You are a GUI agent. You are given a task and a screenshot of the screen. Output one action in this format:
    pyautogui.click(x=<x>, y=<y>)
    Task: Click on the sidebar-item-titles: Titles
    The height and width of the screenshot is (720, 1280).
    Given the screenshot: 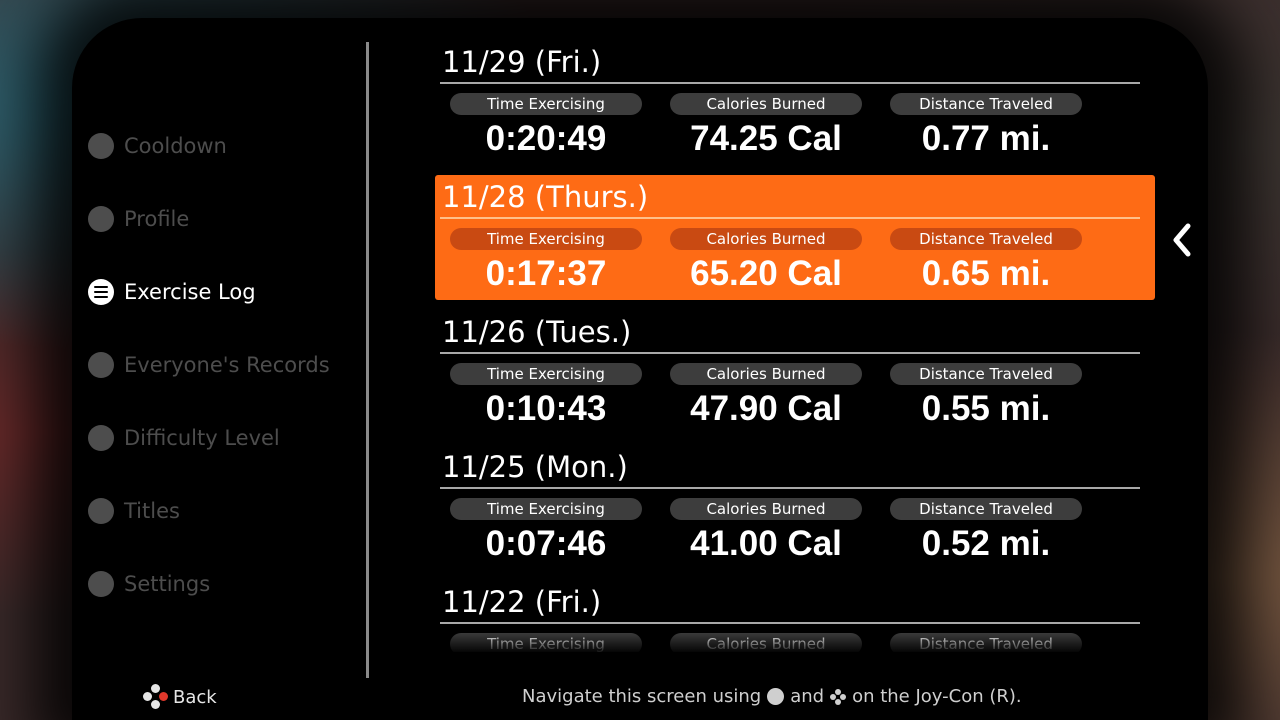 What is the action you would take?
    pyautogui.click(x=134, y=511)
    